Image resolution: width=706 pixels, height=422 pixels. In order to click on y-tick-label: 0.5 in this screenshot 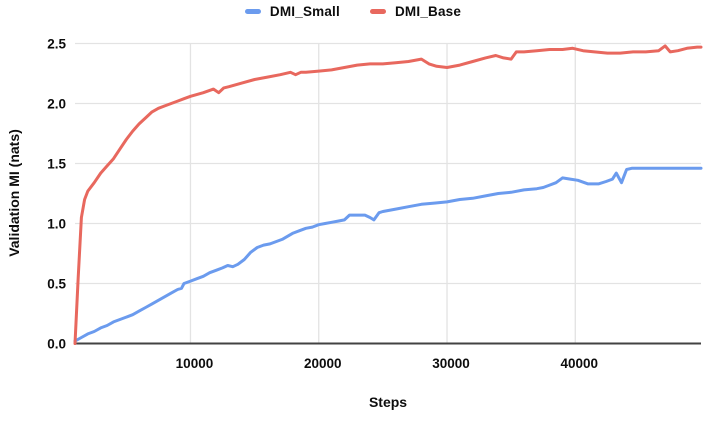, I will do `click(56, 284)`.